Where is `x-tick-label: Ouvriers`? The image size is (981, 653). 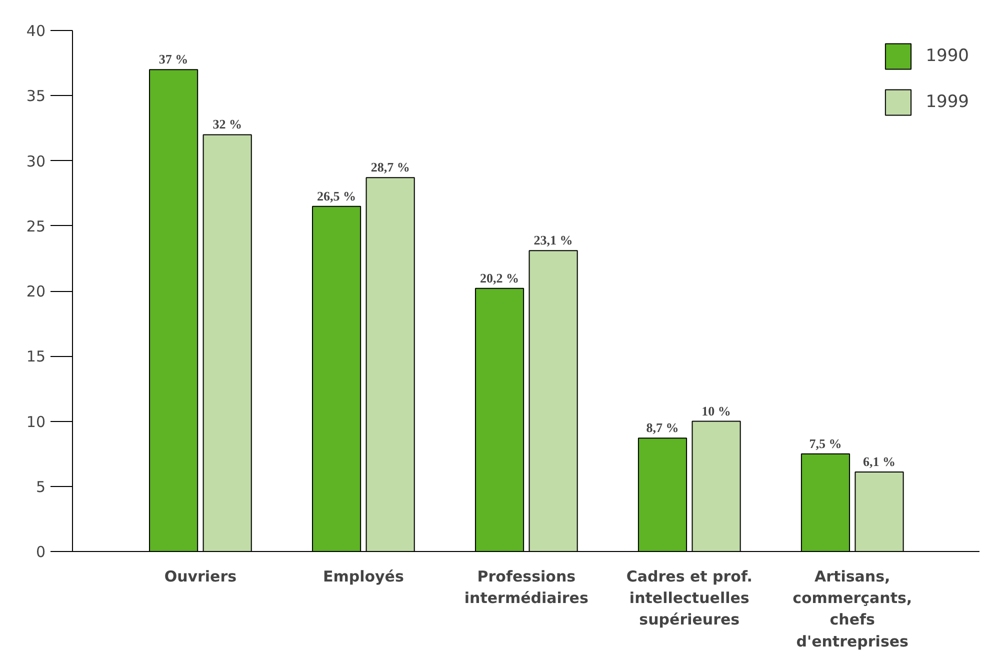 x-tick-label: Ouvriers is located at coordinates (200, 577).